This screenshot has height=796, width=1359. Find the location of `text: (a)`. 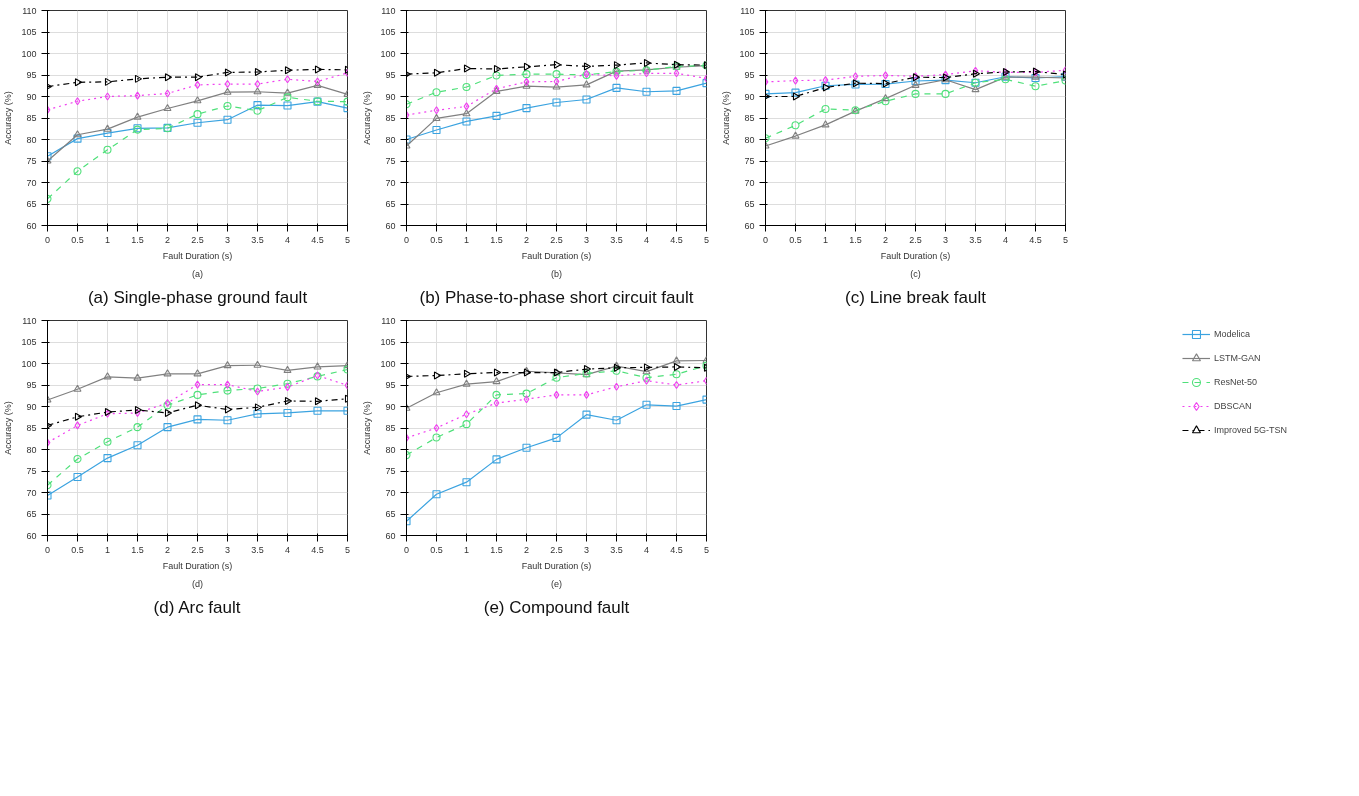

text: (a) is located at coordinates (197, 273).